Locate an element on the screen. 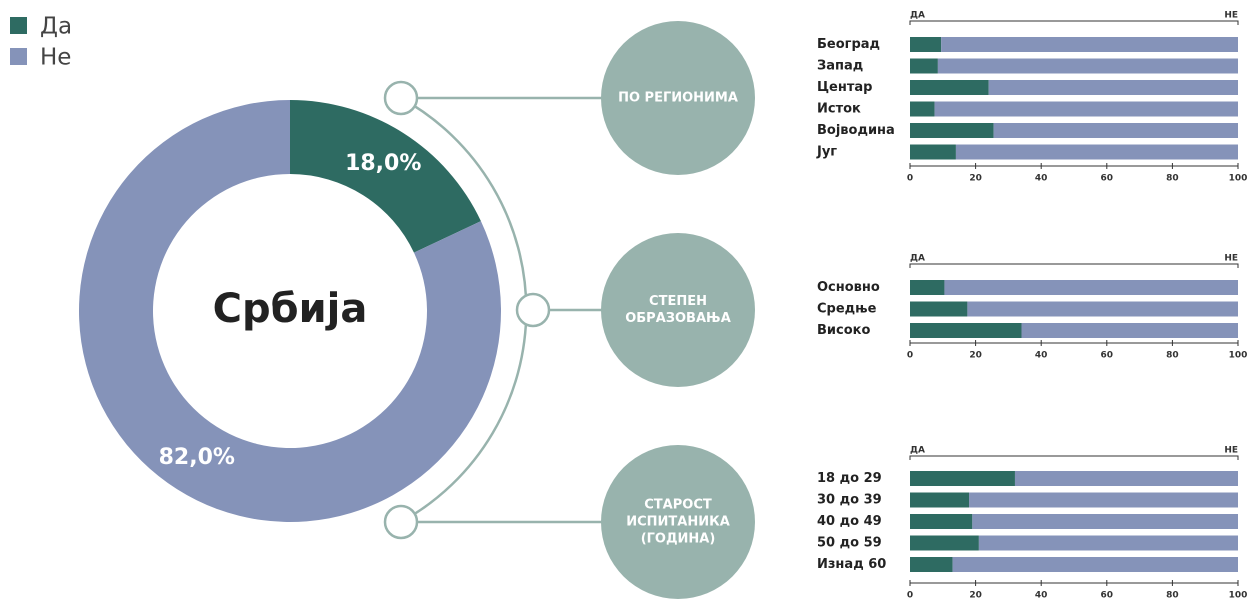 The height and width of the screenshot is (599, 1250). donut-slice is located at coordinates (385, 176).